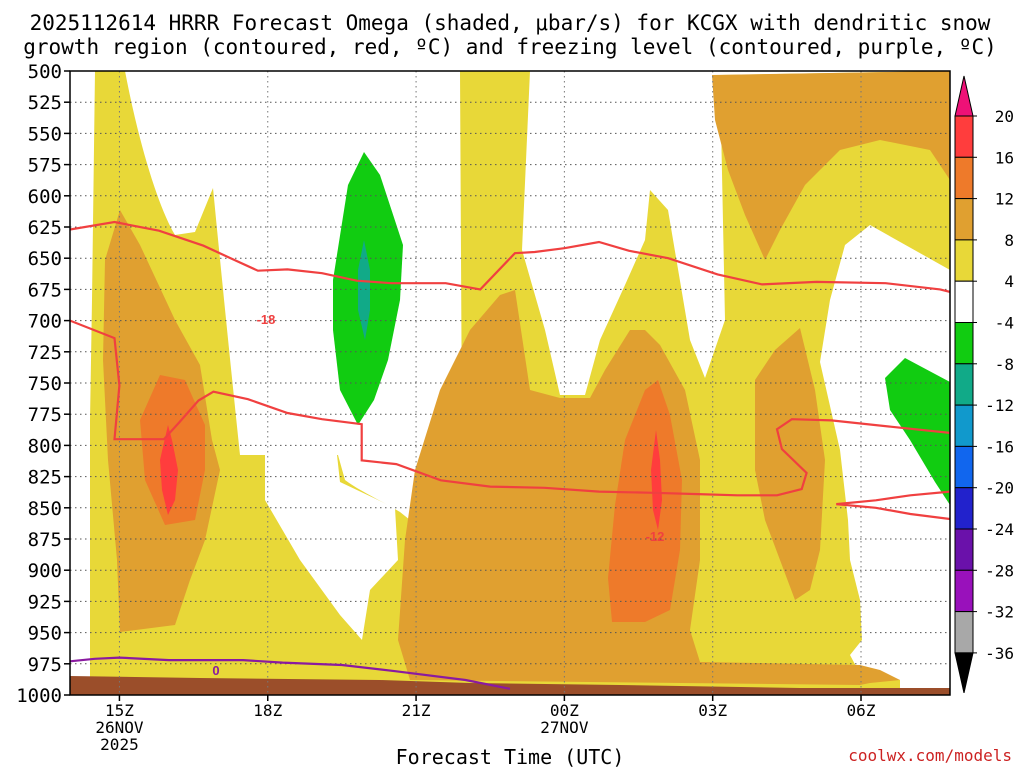  What do you see at coordinates (1004, 116) in the screenshot?
I see `colorbar-label: 20` at bounding box center [1004, 116].